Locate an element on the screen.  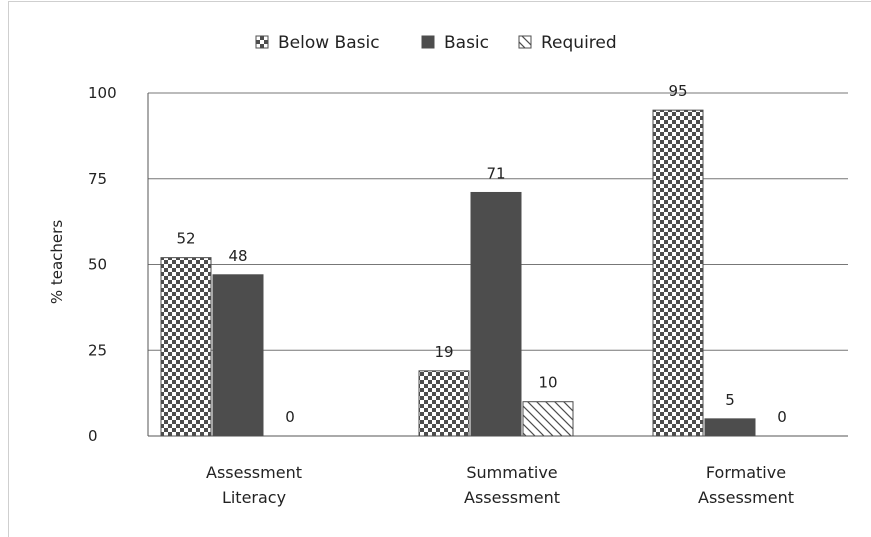
data-label: 48 is located at coordinates (237, 256).